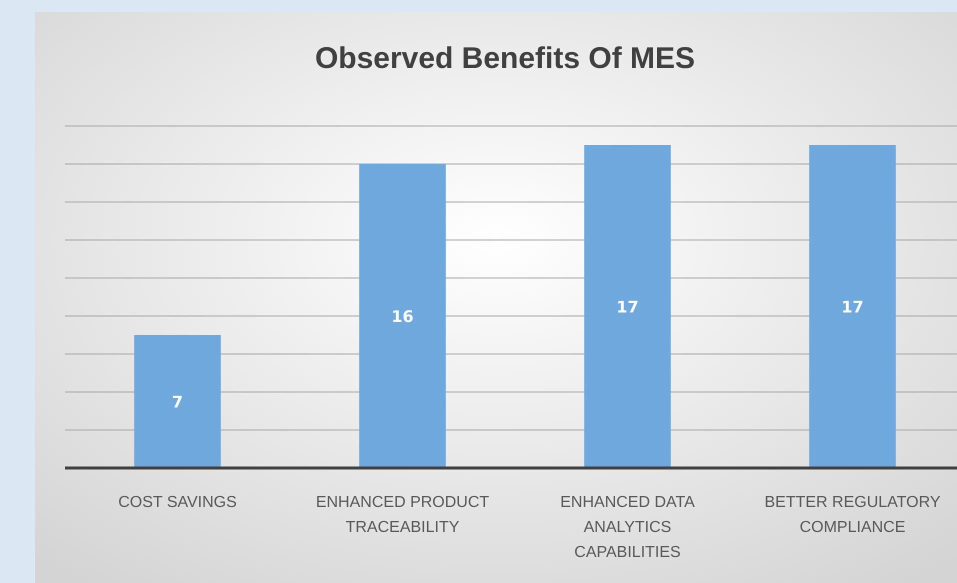 The width and height of the screenshot is (957, 583). Describe the element at coordinates (177, 502) in the screenshot. I see `x-tick-label: COST SAVINGS` at that location.